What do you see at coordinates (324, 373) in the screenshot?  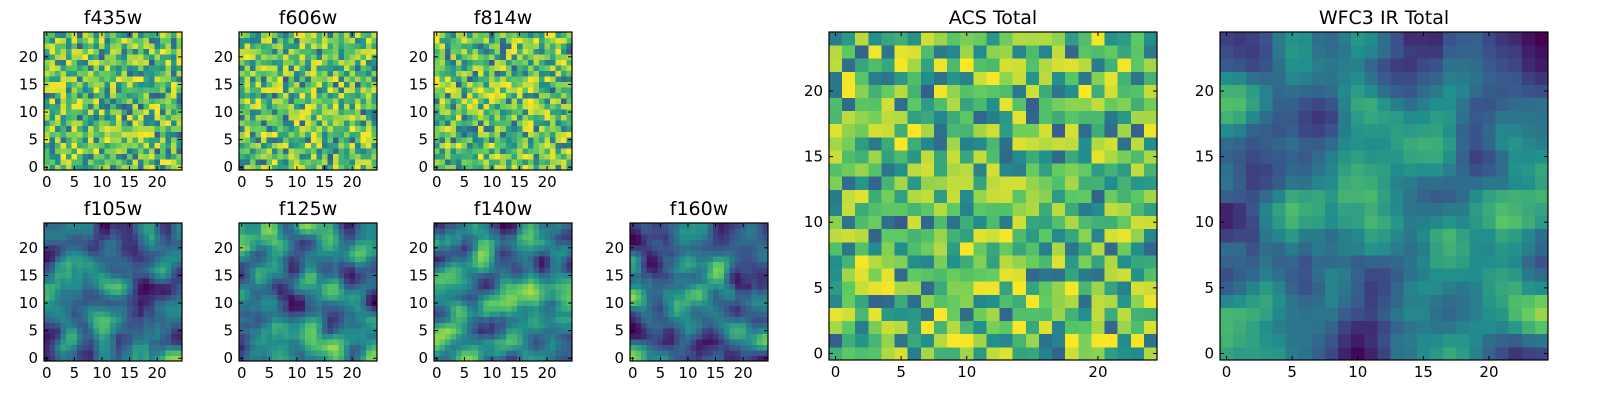 I see `x-tick-label: 15` at bounding box center [324, 373].